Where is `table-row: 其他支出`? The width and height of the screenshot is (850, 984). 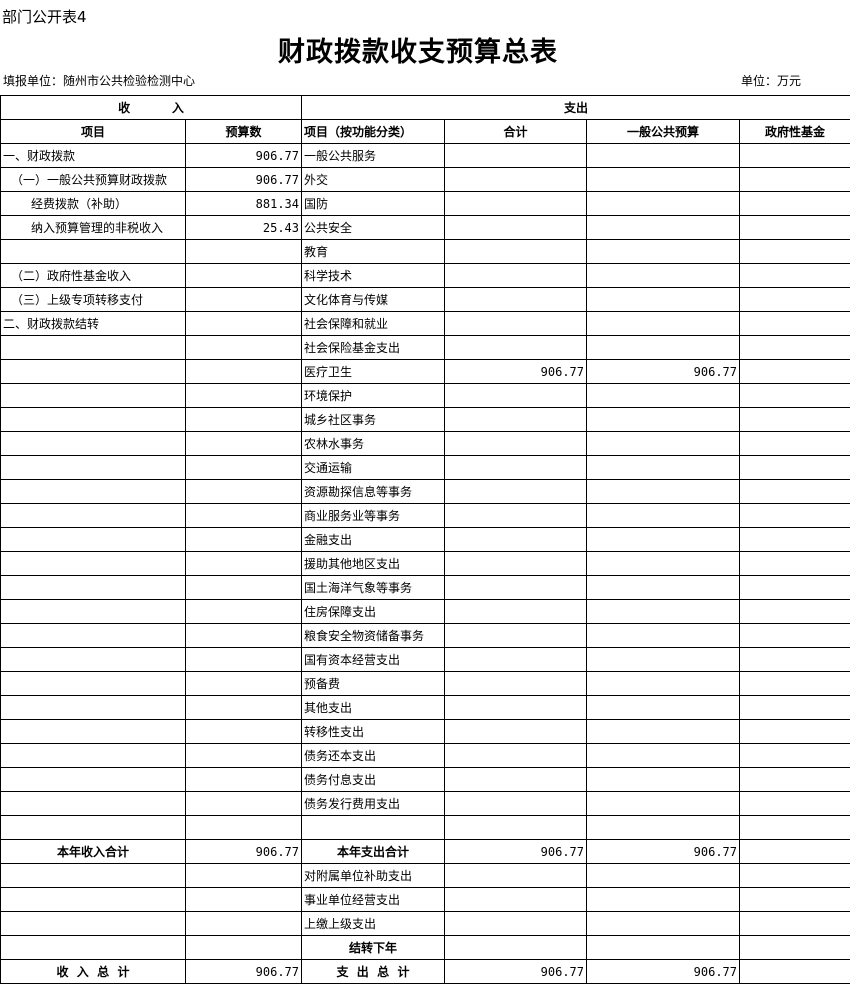
table-row: 其他支出 is located at coordinates (425, 708).